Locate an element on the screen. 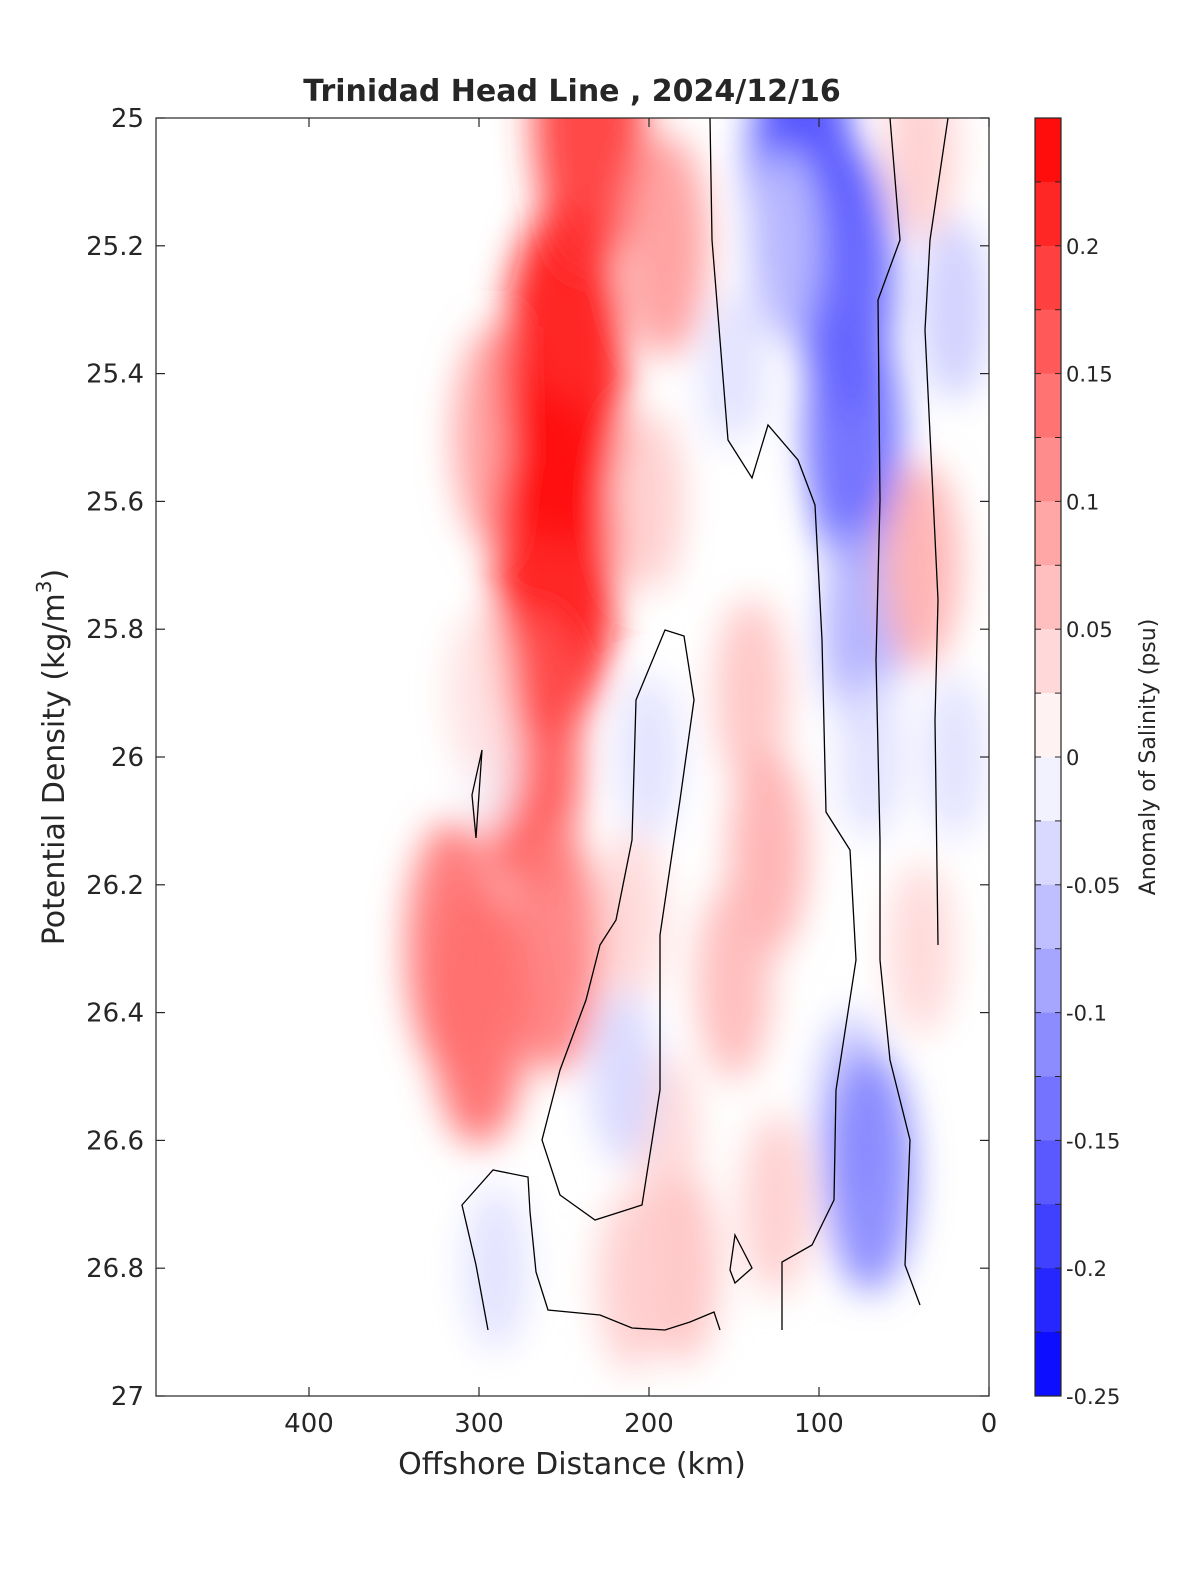 This screenshot has height=1575, width=1200. colorbar-tick-label: -0.05 is located at coordinates (1093, 886).